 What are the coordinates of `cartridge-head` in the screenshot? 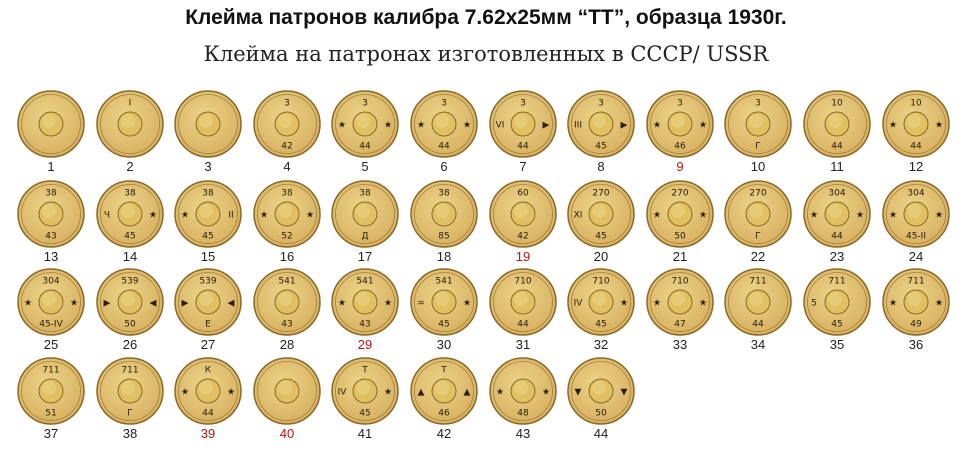 It's located at (287, 391).